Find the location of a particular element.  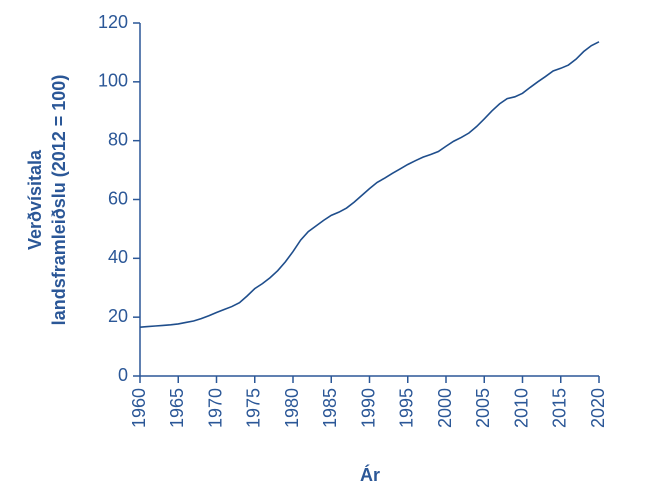

x-tick-label: 1975 is located at coordinates (254, 408).